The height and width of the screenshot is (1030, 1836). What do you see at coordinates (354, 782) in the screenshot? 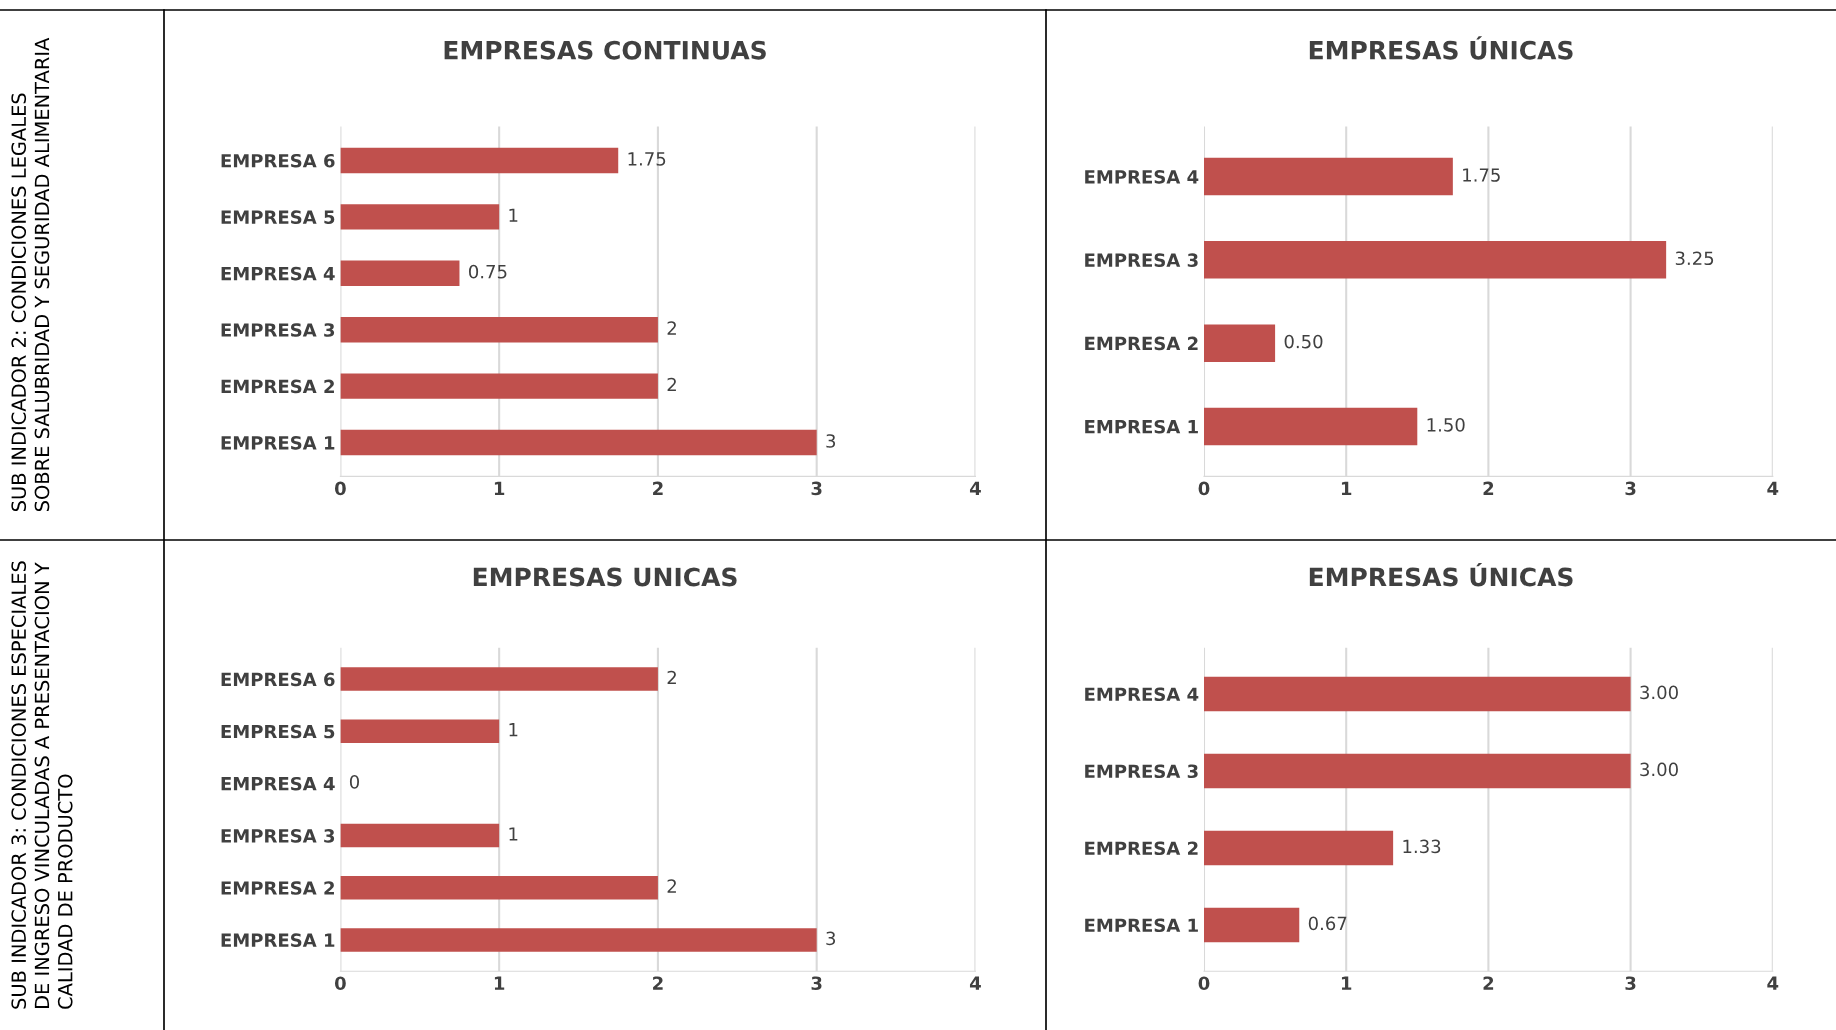
I see `data-label: 0` at bounding box center [354, 782].